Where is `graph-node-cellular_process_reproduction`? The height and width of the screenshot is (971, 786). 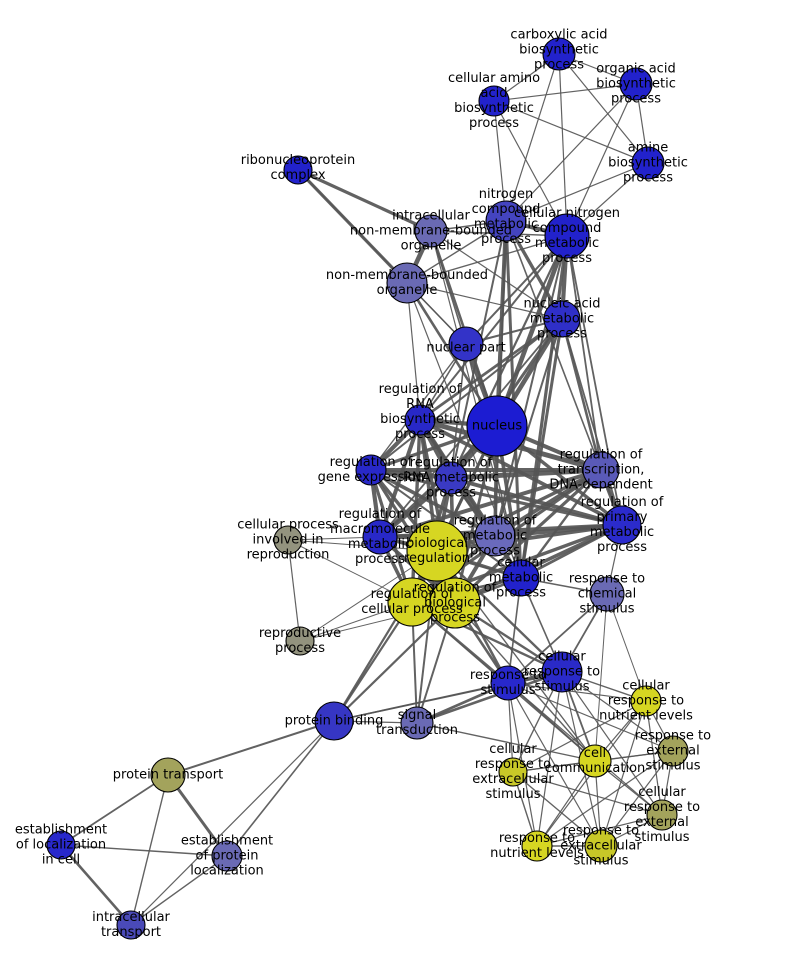 graph-node-cellular_process_reproduction is located at coordinates (288, 540).